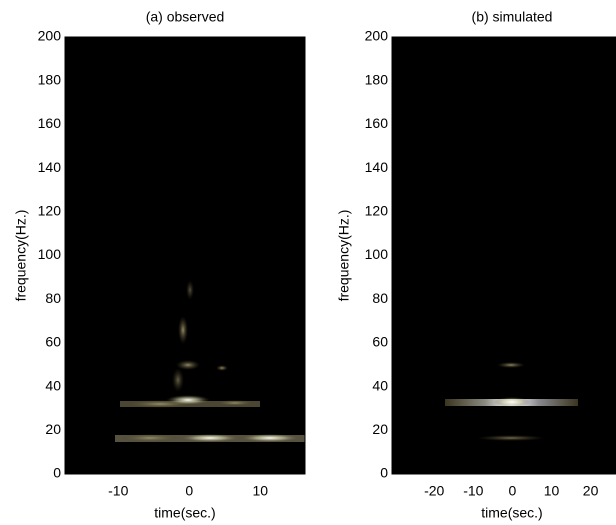 The image size is (616, 525). What do you see at coordinates (434, 491) in the screenshot?
I see `x-tick-label: -20` at bounding box center [434, 491].